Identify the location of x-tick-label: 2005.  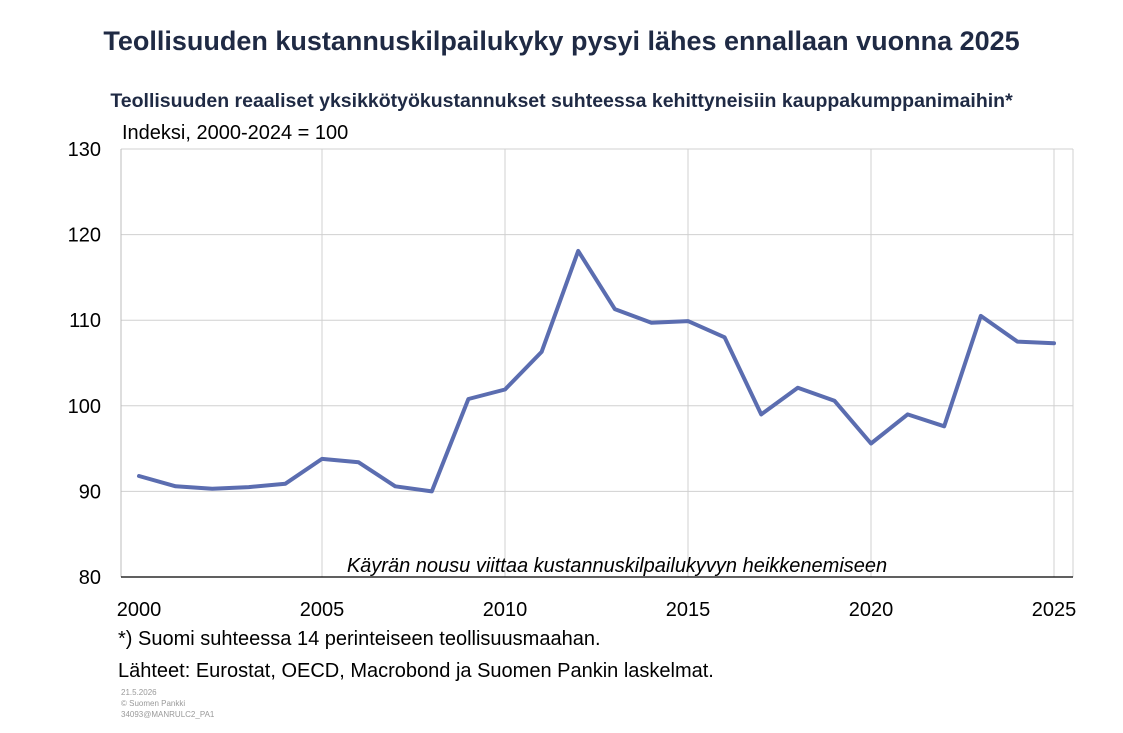
(322, 610).